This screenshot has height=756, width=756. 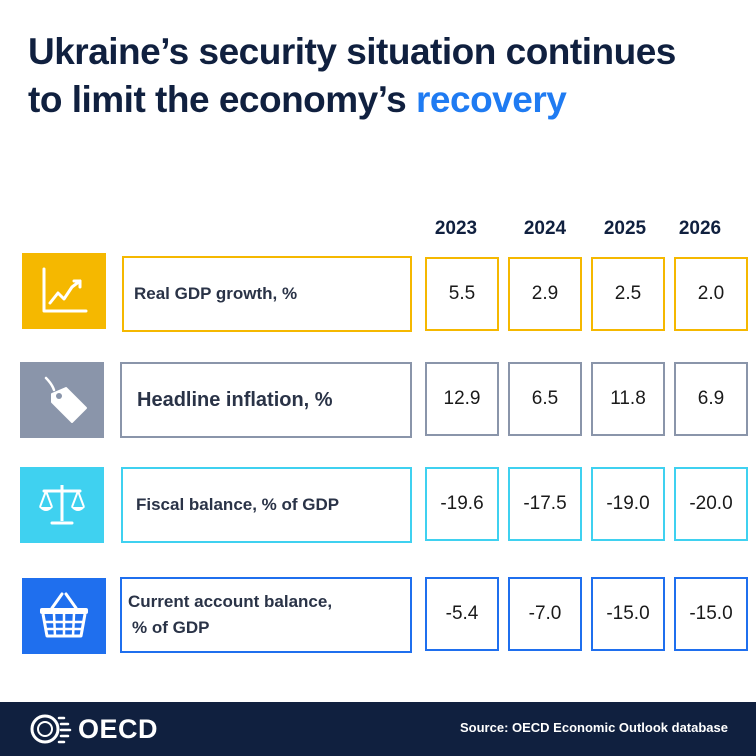 I want to click on value-cell: -20.0, so click(x=711, y=504).